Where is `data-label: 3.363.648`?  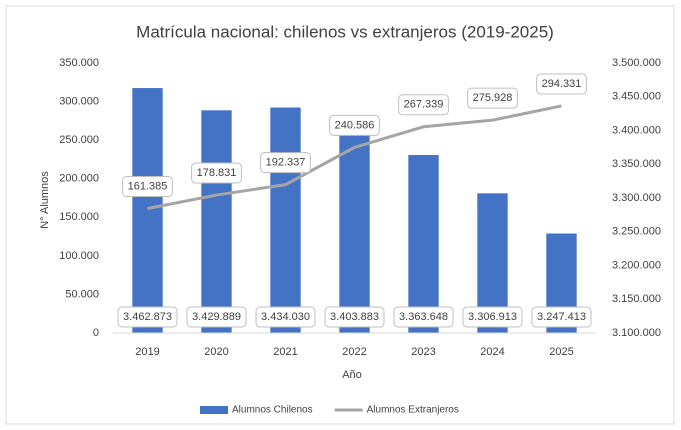 data-label: 3.363.648 is located at coordinates (423, 317).